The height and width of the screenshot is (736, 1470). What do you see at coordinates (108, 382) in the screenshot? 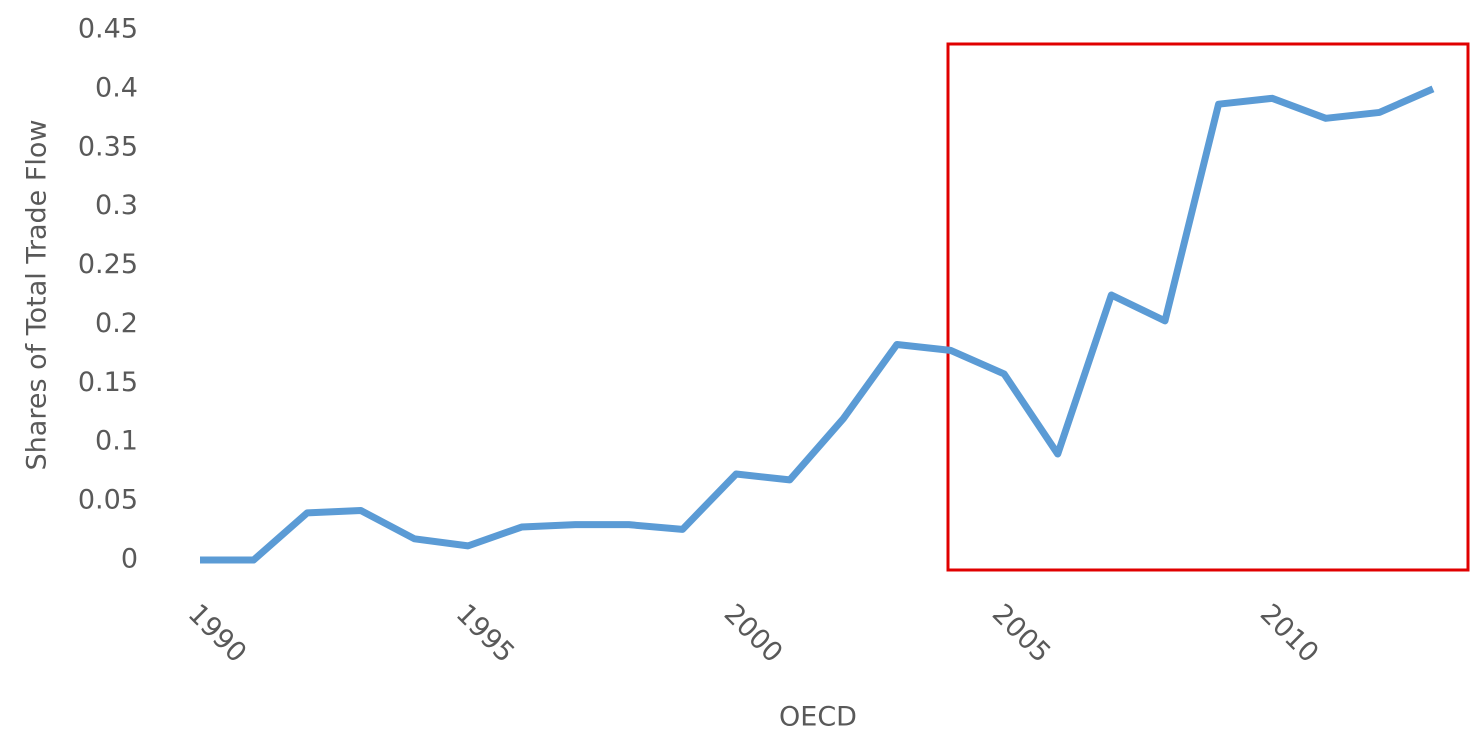
I see `y-tick-label: 0.15` at bounding box center [108, 382].